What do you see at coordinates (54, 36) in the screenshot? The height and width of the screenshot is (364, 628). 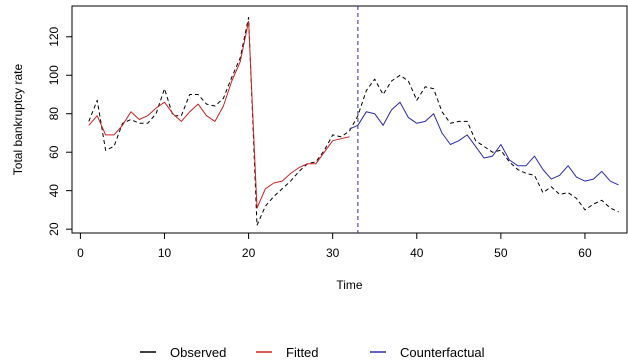 I see `y-tick-label: 120` at bounding box center [54, 36].